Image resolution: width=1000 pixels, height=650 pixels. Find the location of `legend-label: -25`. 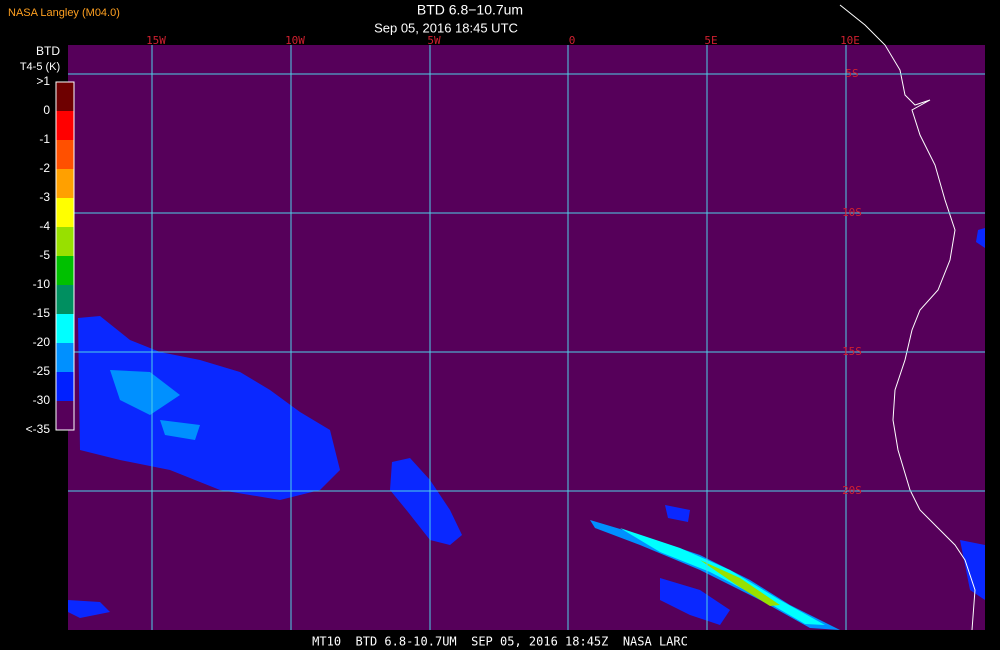

legend-label: -25 is located at coordinates (42, 371).